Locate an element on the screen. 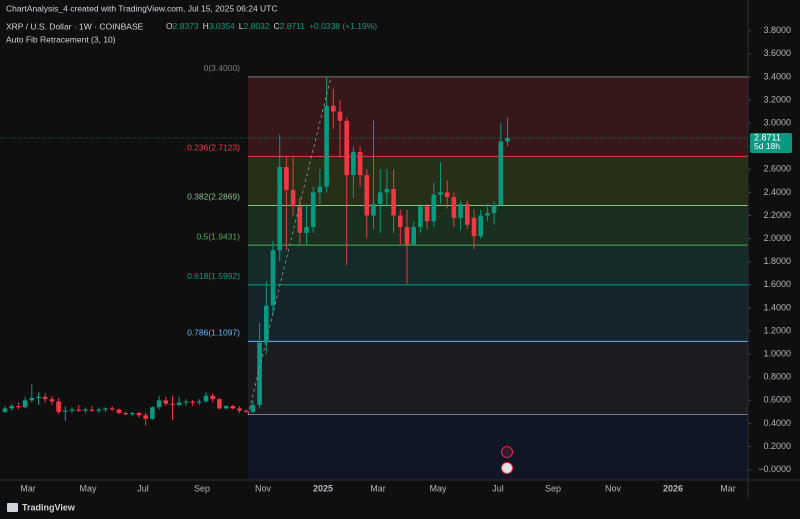  y-tick-label: 0.2000 is located at coordinates (777, 446).